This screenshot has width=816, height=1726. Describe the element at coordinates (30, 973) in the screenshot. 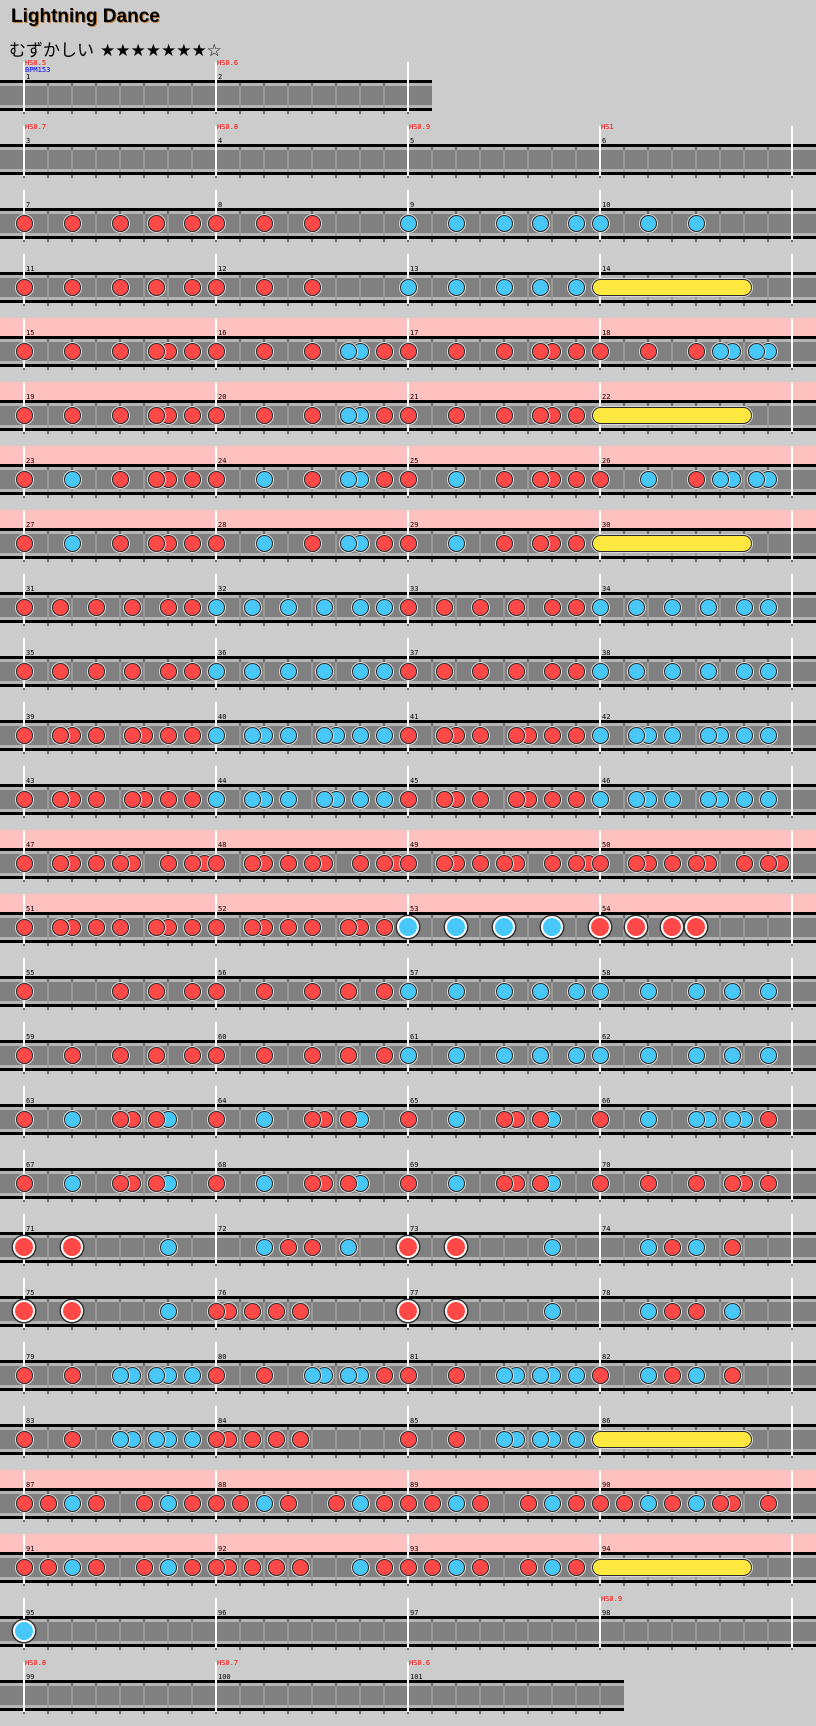

I see `measure-number: 55` at that location.